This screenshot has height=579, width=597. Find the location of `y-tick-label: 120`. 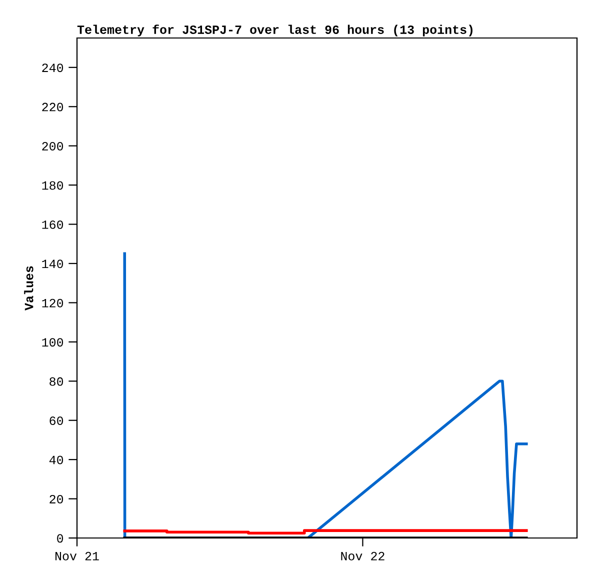

y-tick-label: 120 is located at coordinates (53, 303).